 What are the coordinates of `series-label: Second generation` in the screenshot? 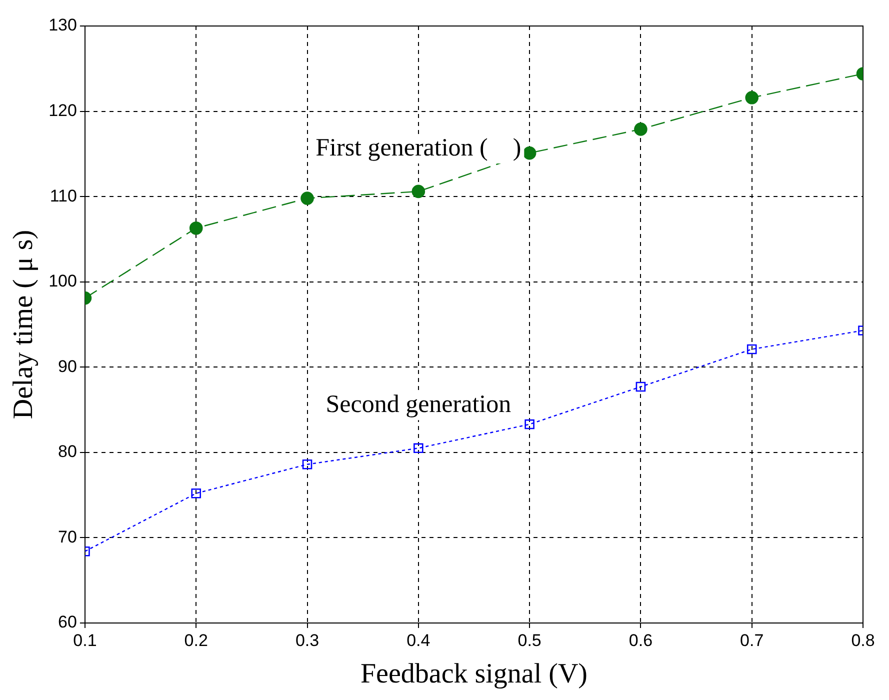 It's located at (419, 404).